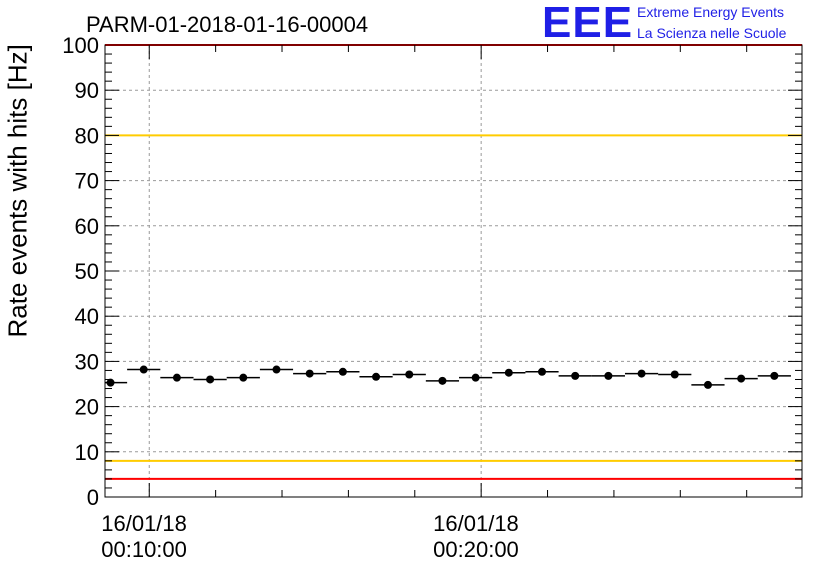 This screenshot has height=572, width=836. Describe the element at coordinates (87, 135) in the screenshot. I see `y-tick-label: 80` at that location.